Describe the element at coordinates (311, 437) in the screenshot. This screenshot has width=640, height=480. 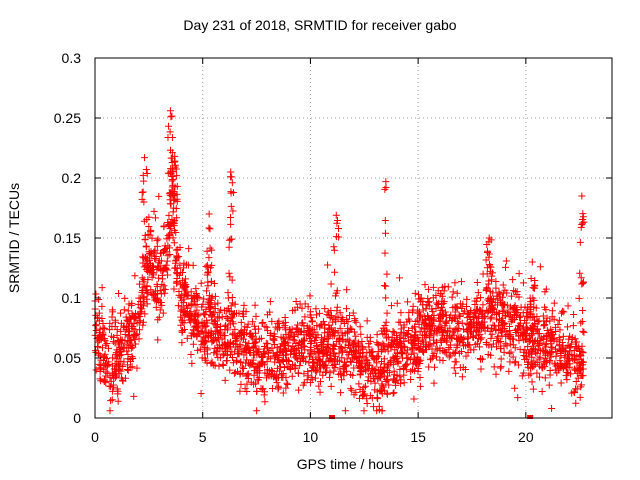
I see `x-tick-label: 10` at that location.